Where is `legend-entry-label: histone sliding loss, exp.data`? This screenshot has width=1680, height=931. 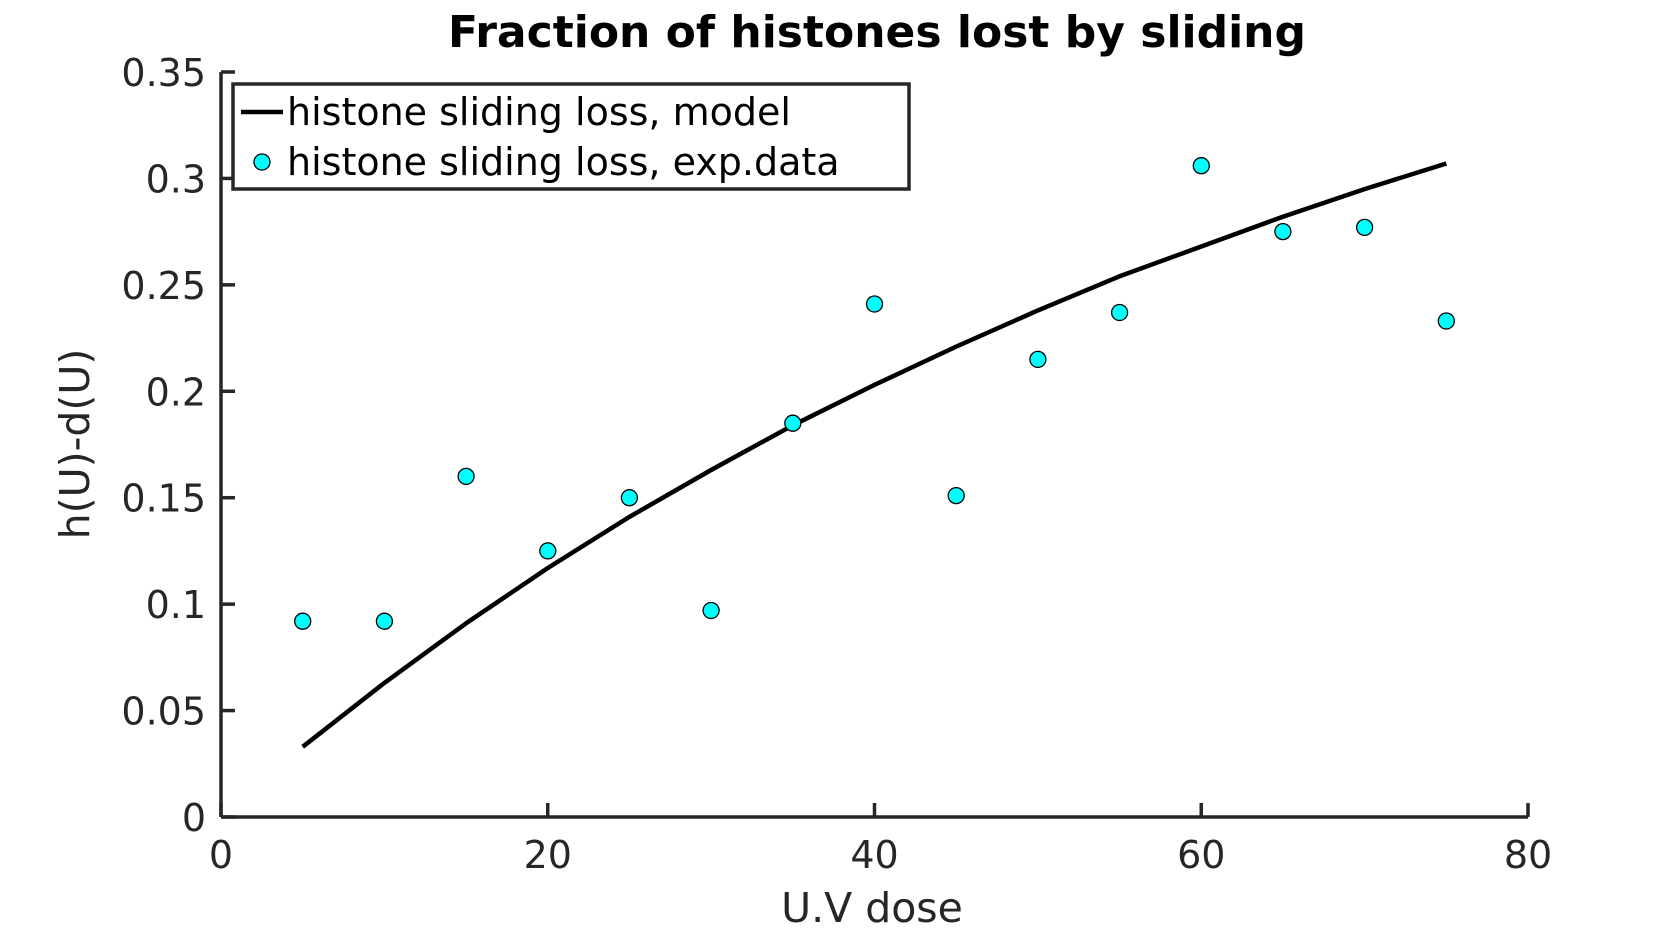
legend-entry-label: histone sliding loss, exp.data is located at coordinates (563, 162).